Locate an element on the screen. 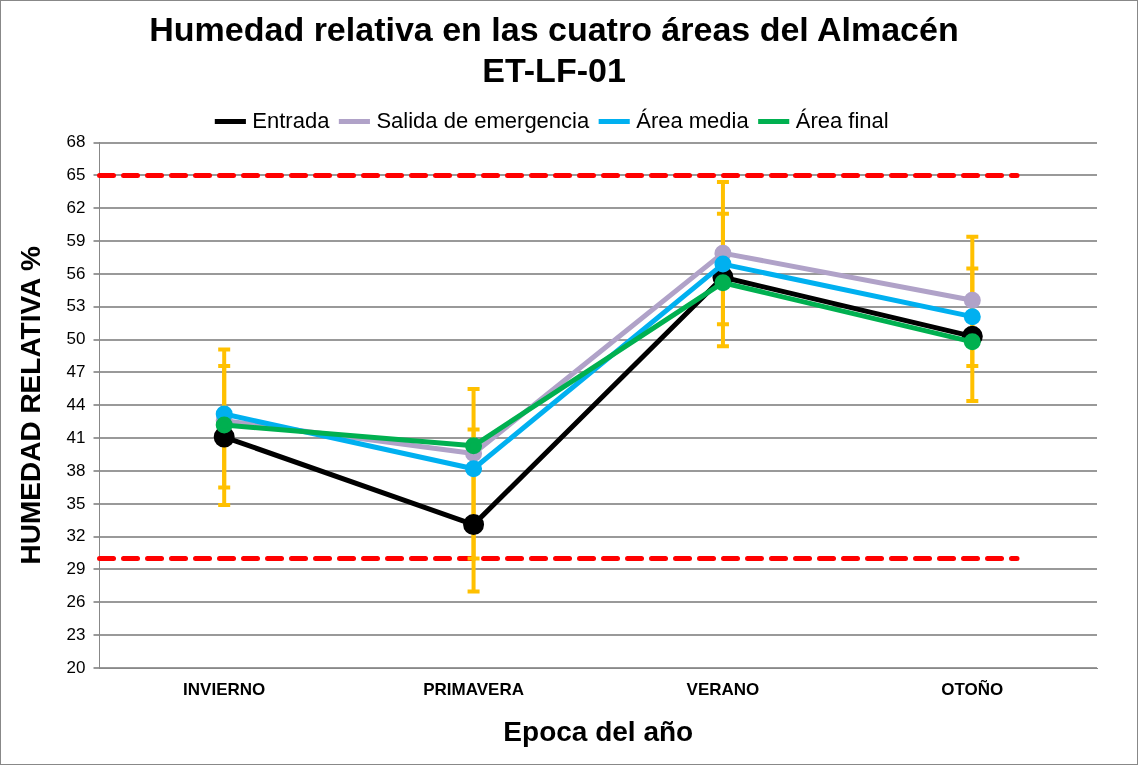  y-tick-label: 41 is located at coordinates (76, 437).